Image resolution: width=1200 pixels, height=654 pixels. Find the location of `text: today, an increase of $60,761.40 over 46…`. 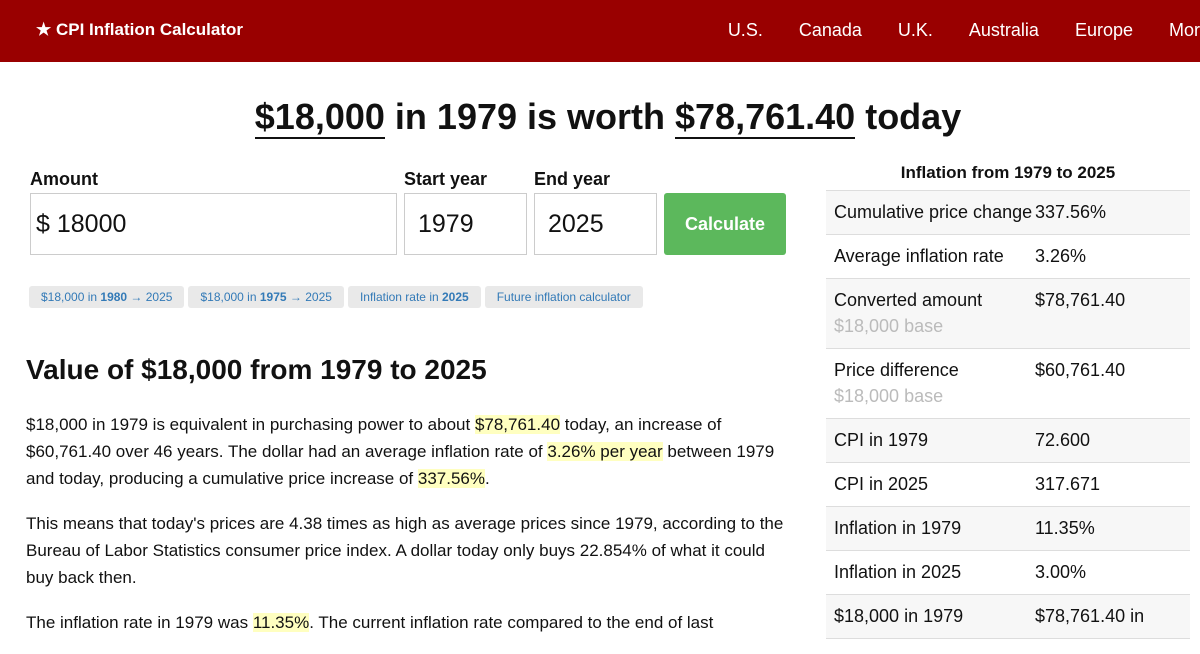

text: today, an increase of $60,761.40 over 46… is located at coordinates (374, 438).